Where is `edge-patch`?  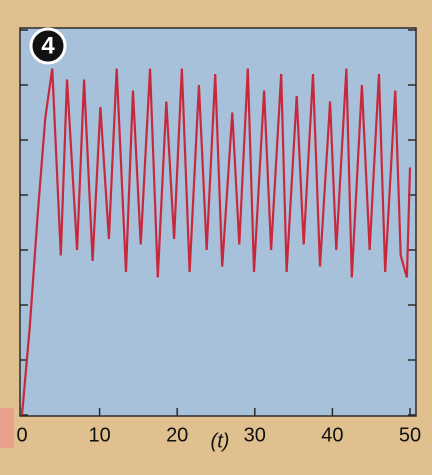 edge-patch is located at coordinates (7, 428).